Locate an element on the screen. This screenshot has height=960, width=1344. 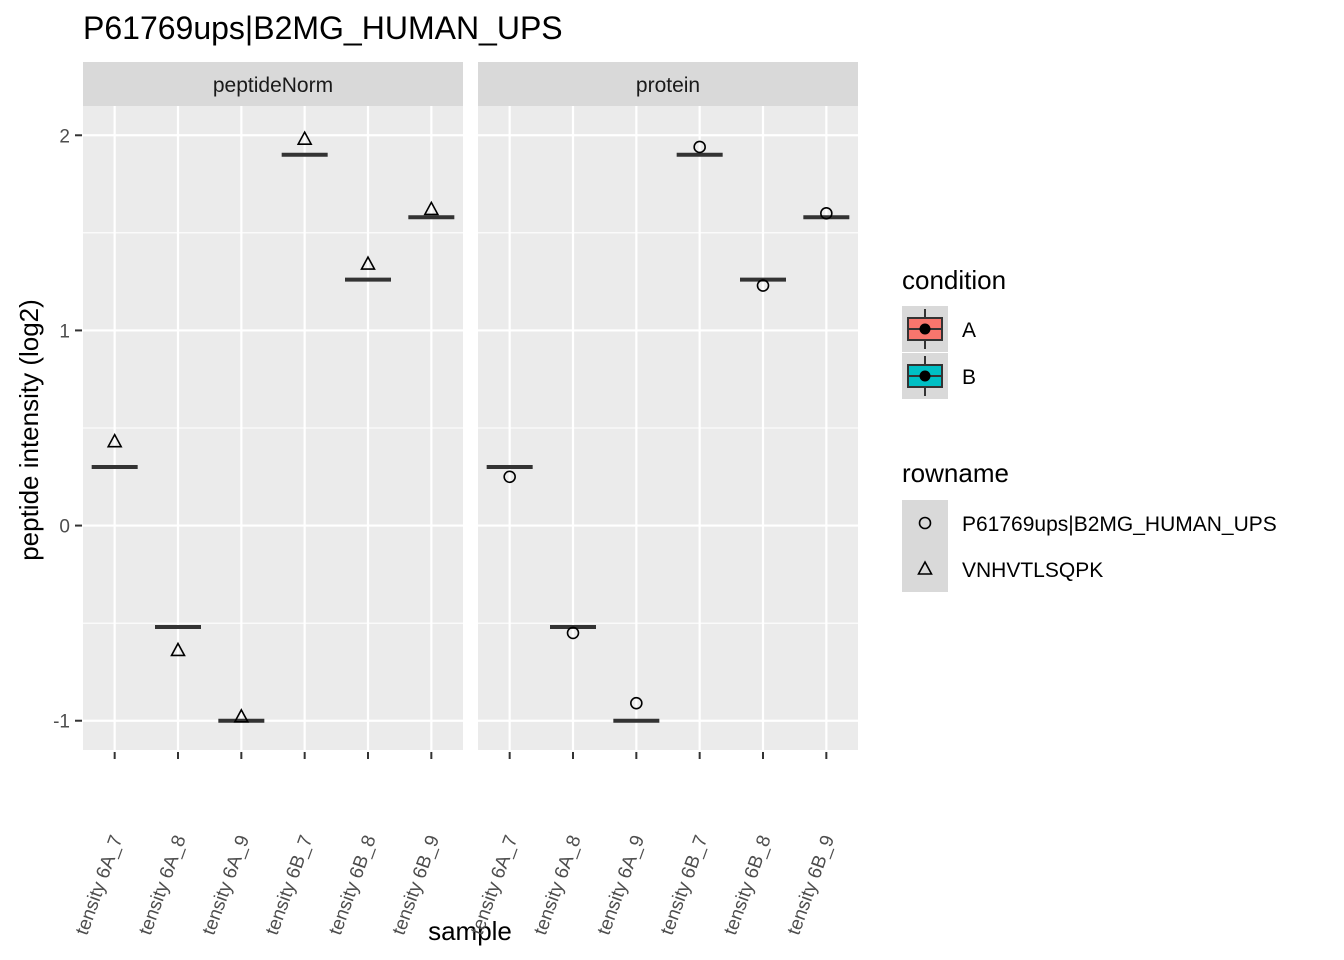
legend-key-rowname-1: VNHVTLSQPK is located at coordinates (1002, 569).